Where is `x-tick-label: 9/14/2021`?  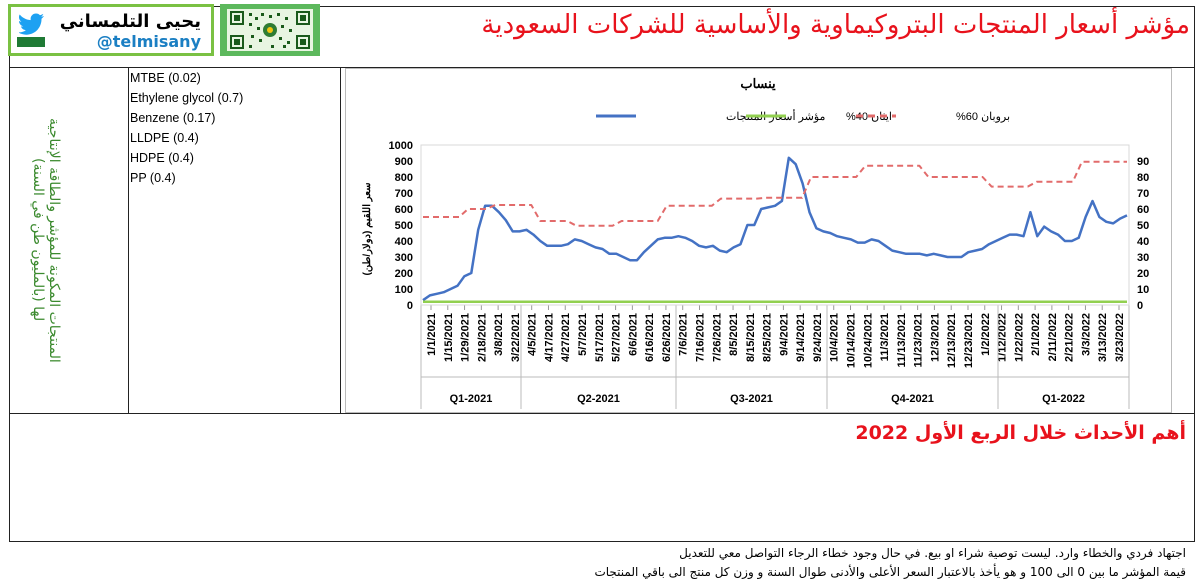 x-tick-label: 9/14/2021 is located at coordinates (801, 337).